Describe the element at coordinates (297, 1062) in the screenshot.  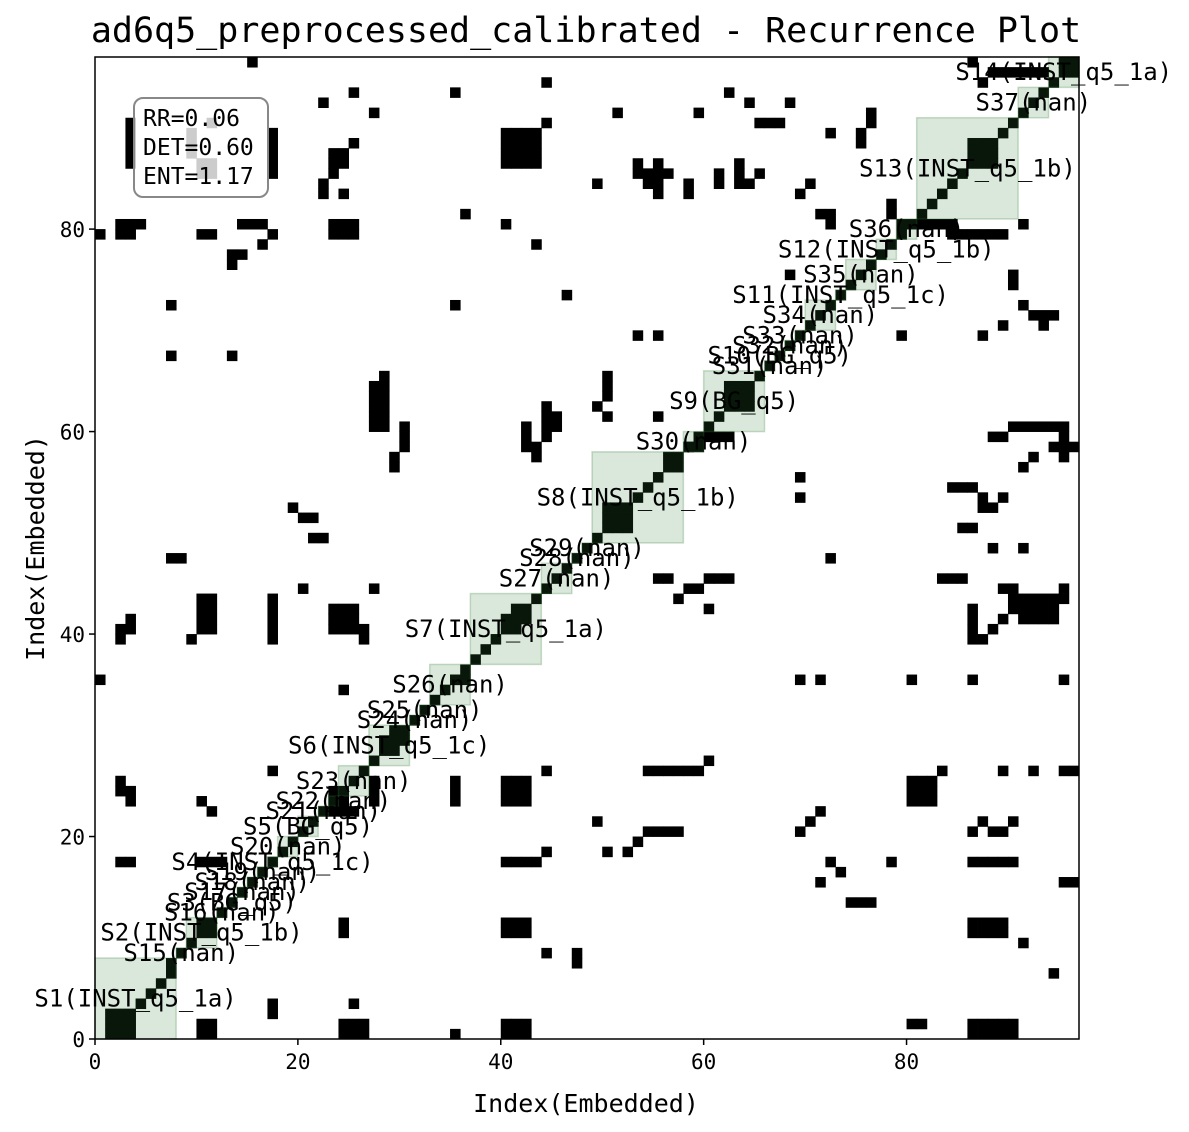
I see `x-tick-label: 20` at that location.